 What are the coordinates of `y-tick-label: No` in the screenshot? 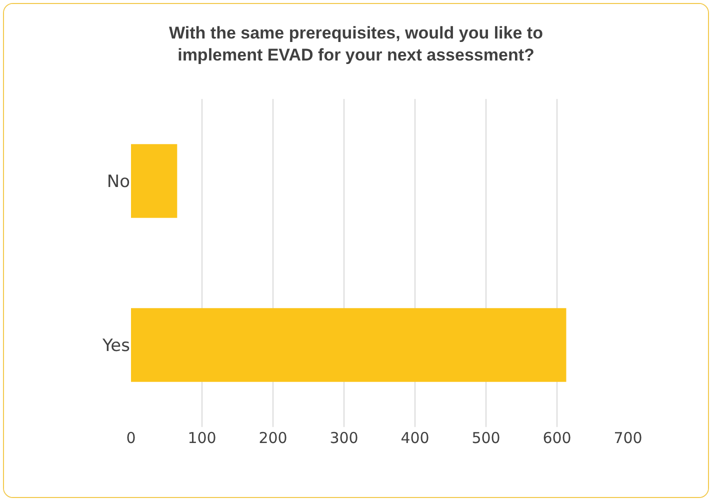 It's located at (118, 182).